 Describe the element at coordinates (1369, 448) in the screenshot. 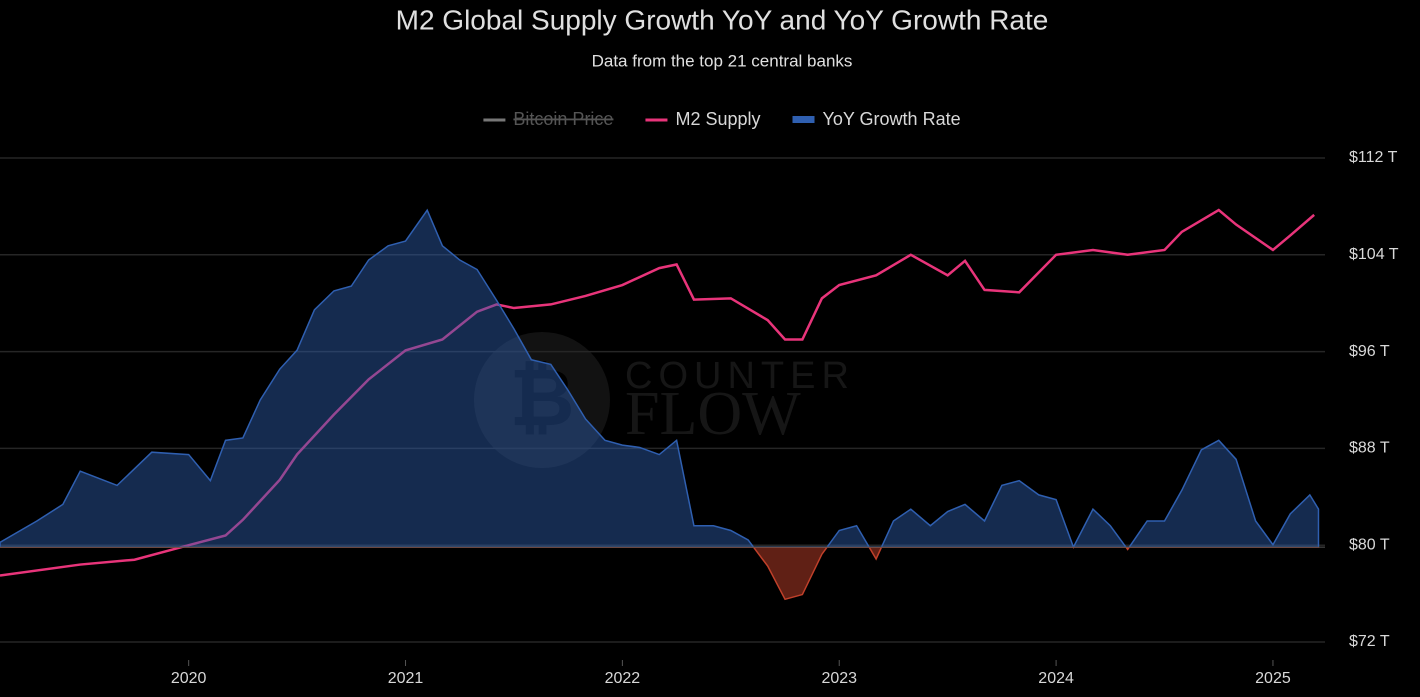

I see `y-tick-label: $88 T` at that location.